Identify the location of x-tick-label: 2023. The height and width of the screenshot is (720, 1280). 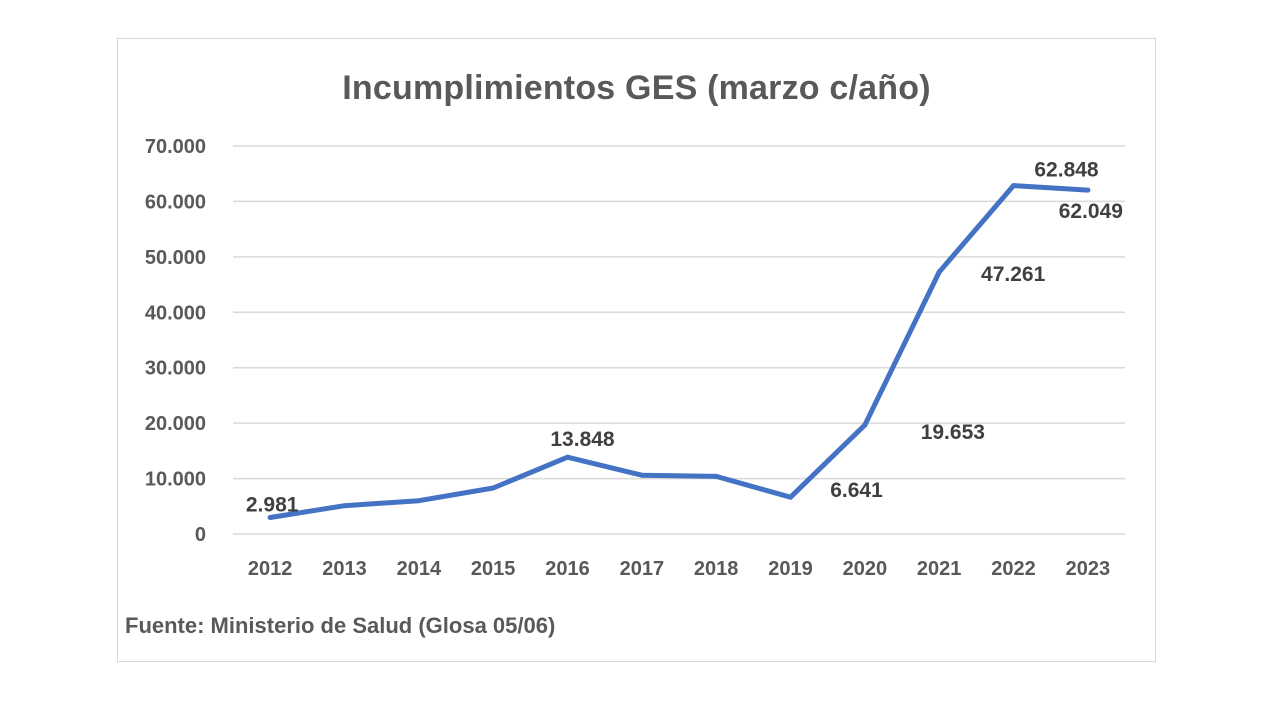
(1088, 569).